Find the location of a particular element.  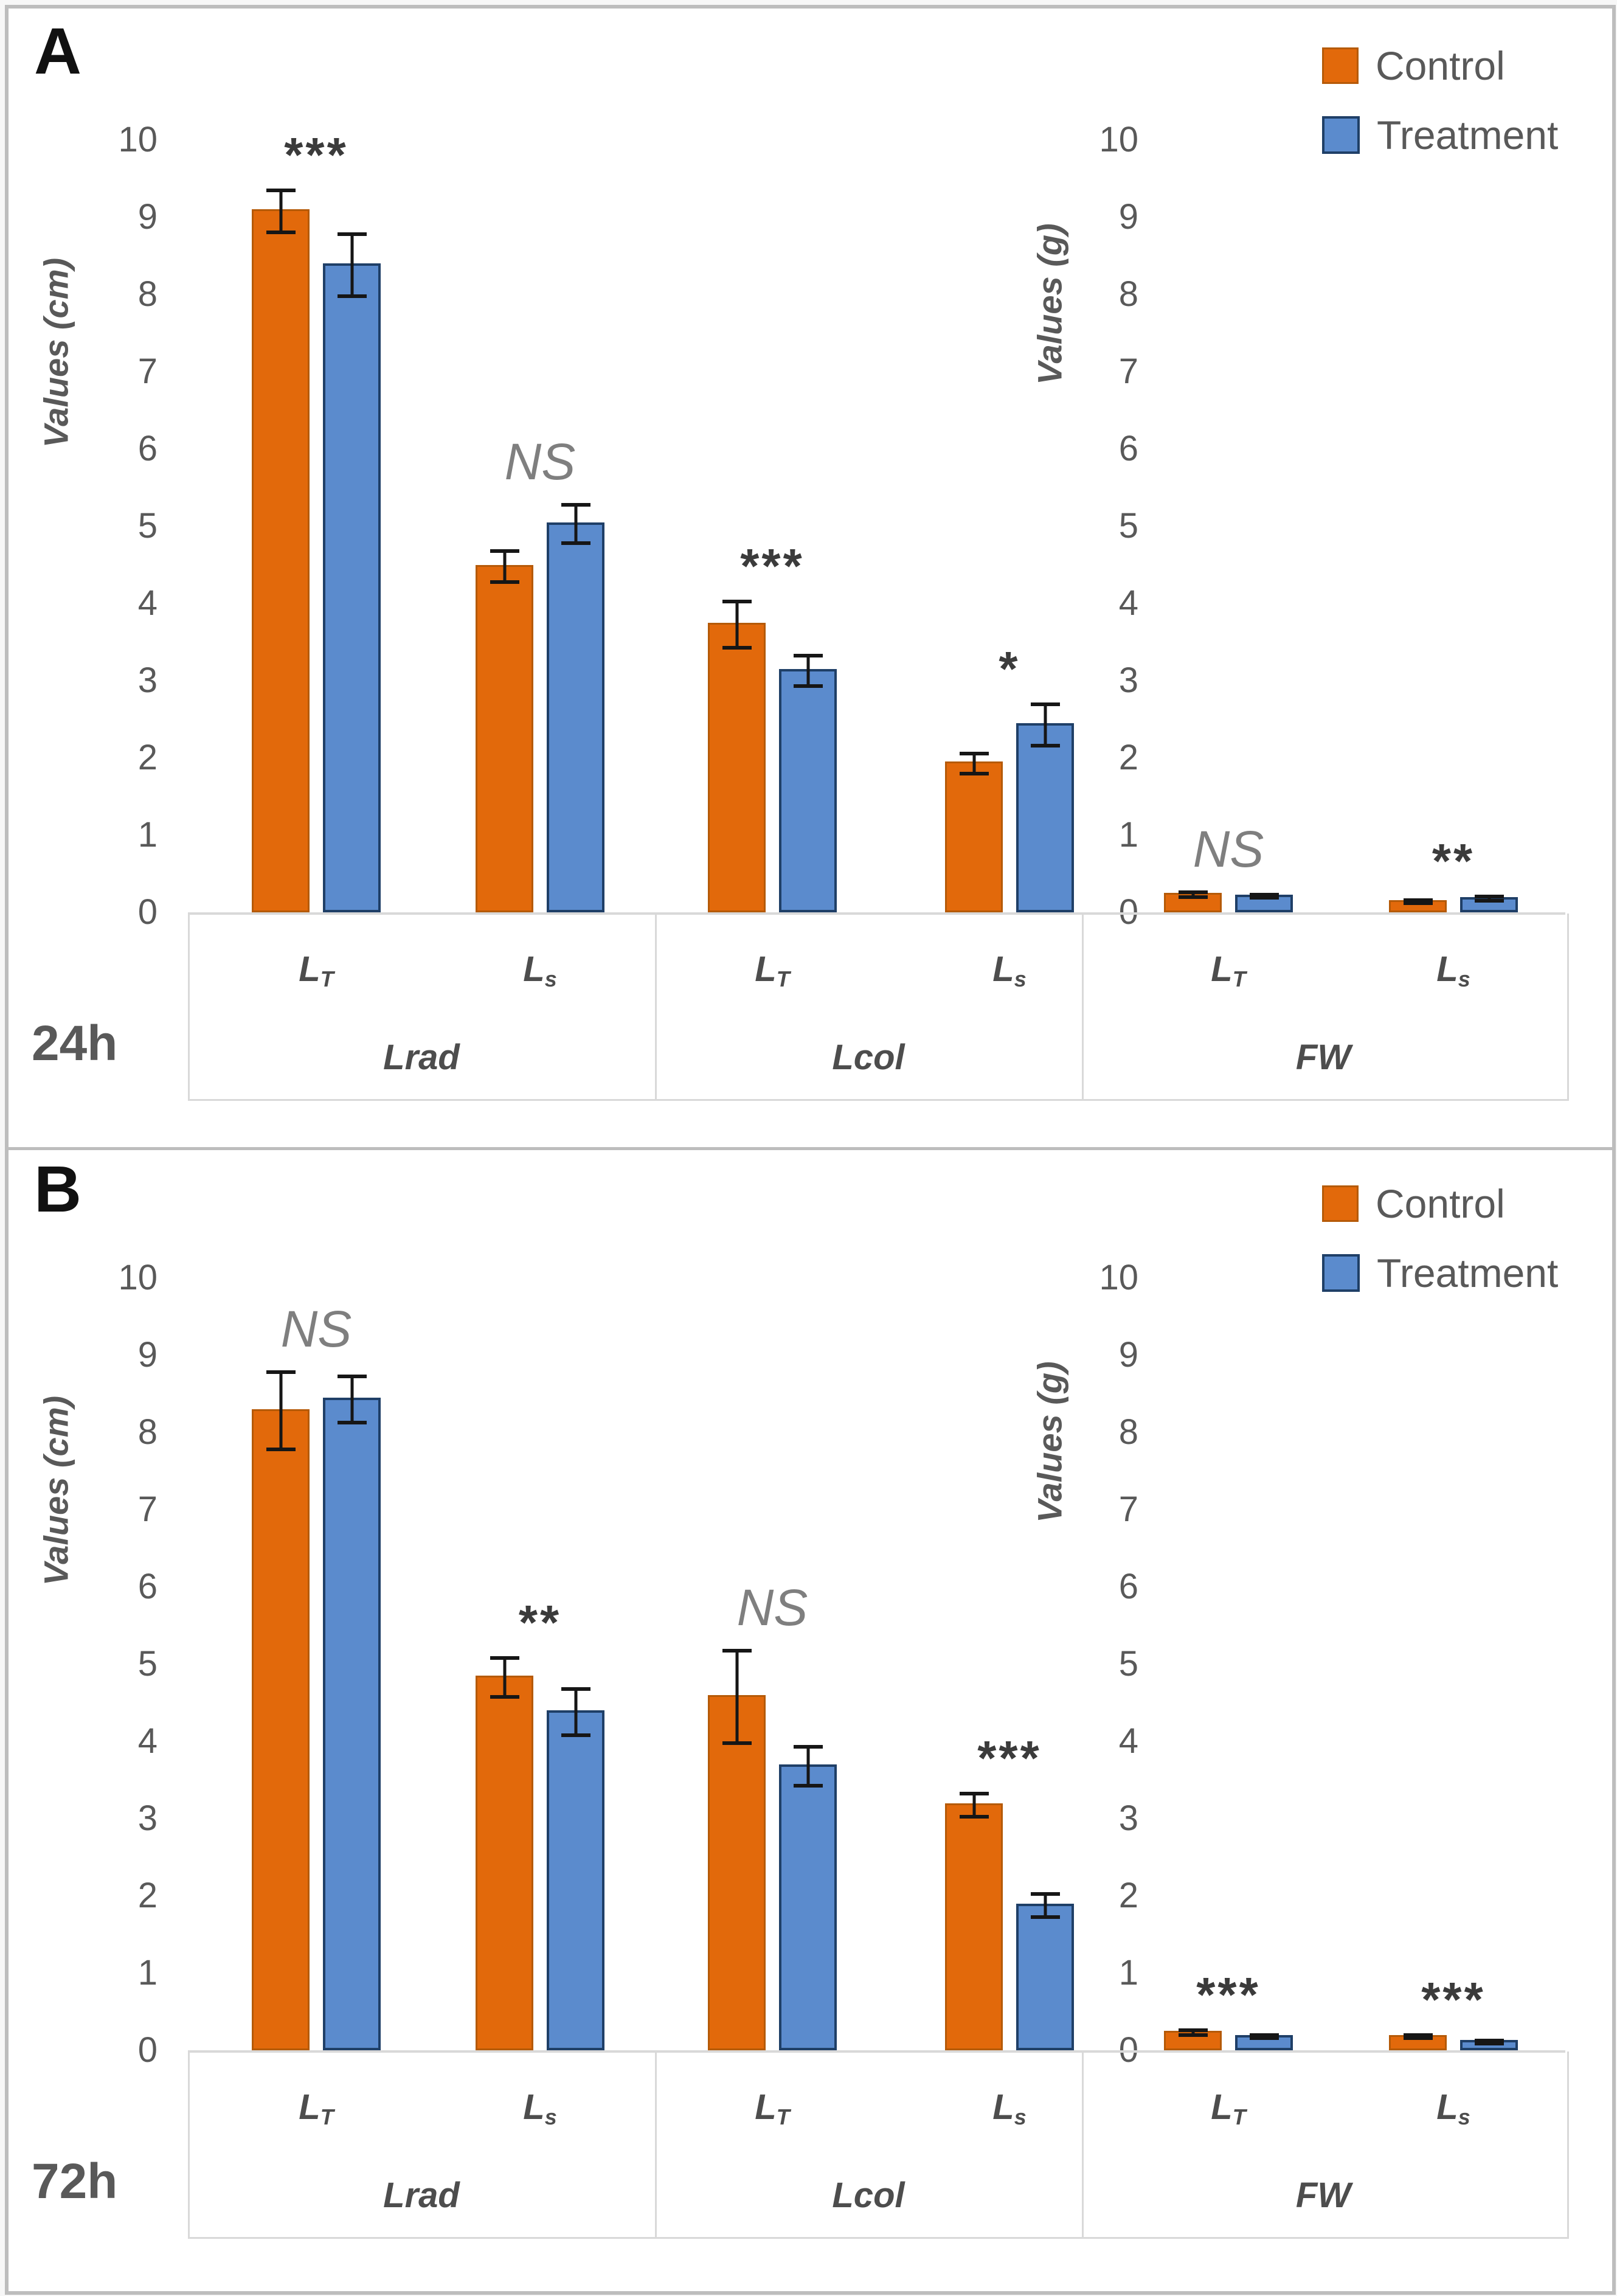

y-axis-g-tick-5: 5 is located at coordinates (1128, 526).